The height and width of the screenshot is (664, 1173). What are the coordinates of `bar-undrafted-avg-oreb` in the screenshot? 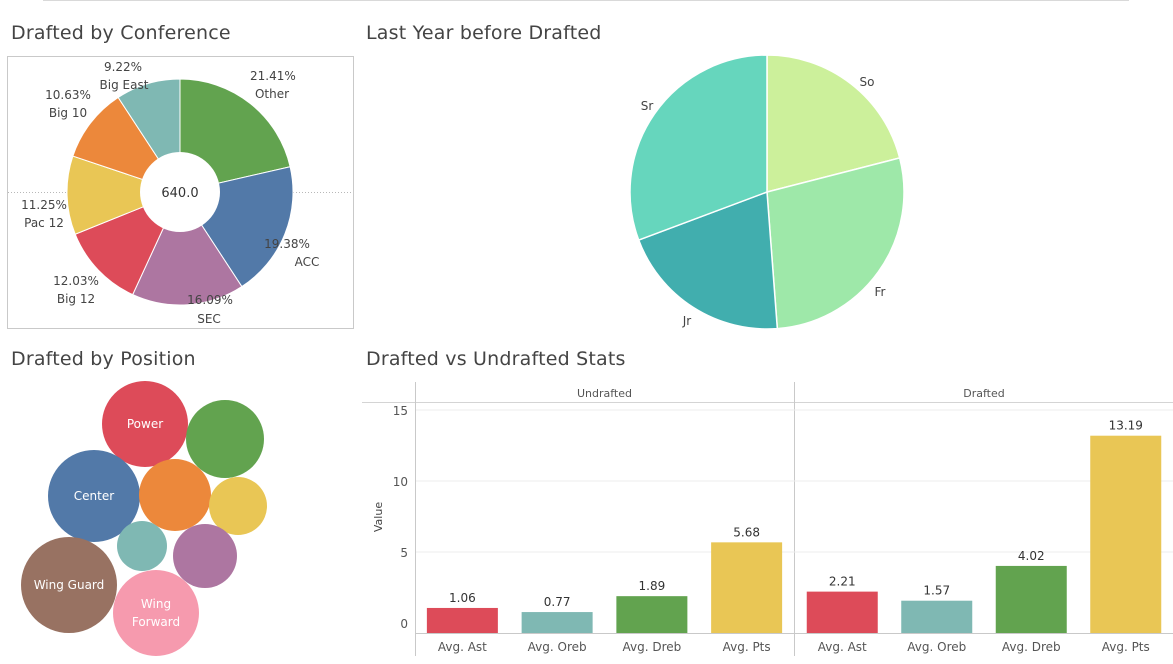 It's located at (557, 622).